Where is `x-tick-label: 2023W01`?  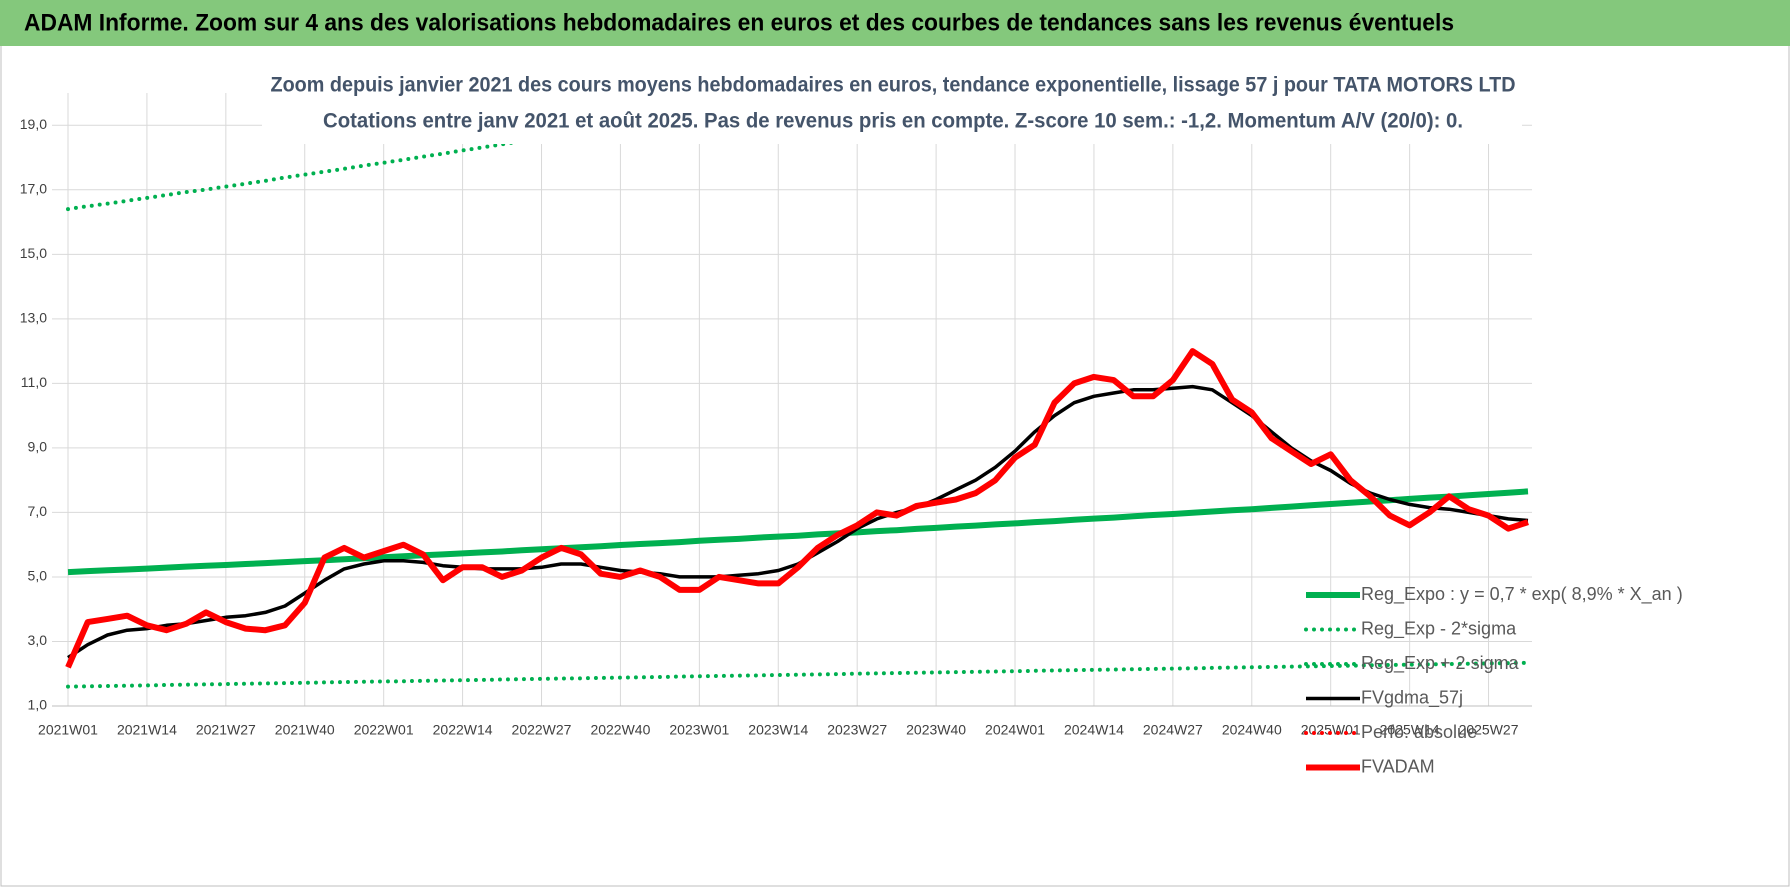 x-tick-label: 2023W01 is located at coordinates (699, 730).